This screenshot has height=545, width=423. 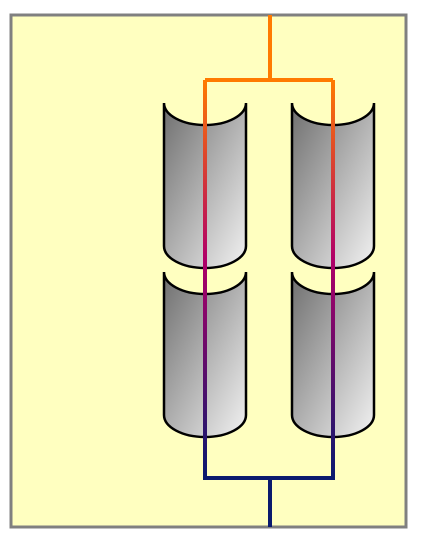 I want to click on bottom-feed-wire, so click(x=269, y=501).